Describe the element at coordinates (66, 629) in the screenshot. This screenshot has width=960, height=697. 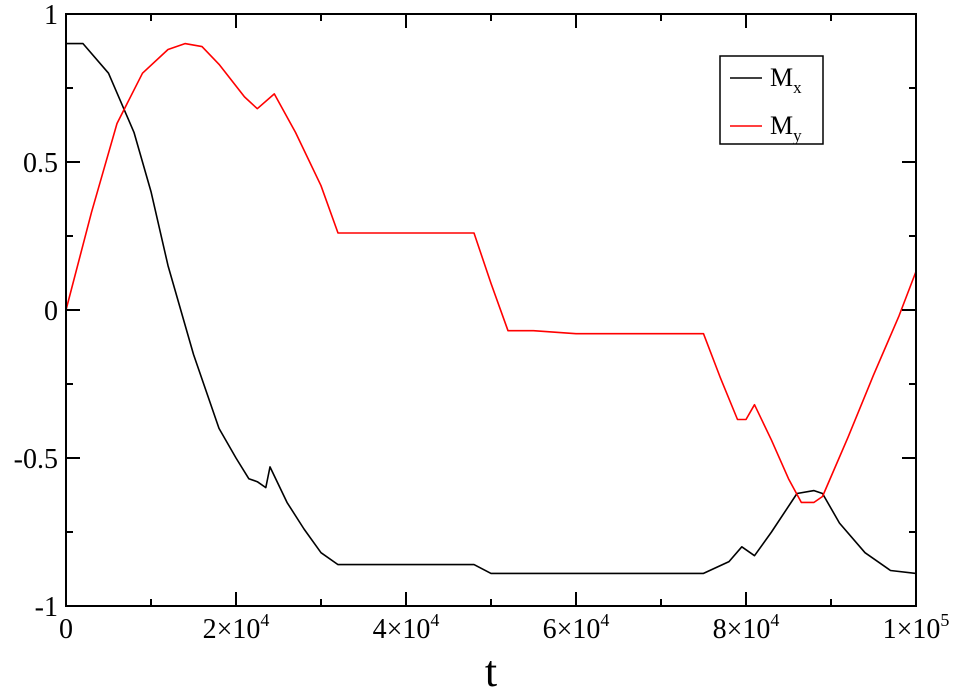
I see `x-tick-label: 0` at that location.